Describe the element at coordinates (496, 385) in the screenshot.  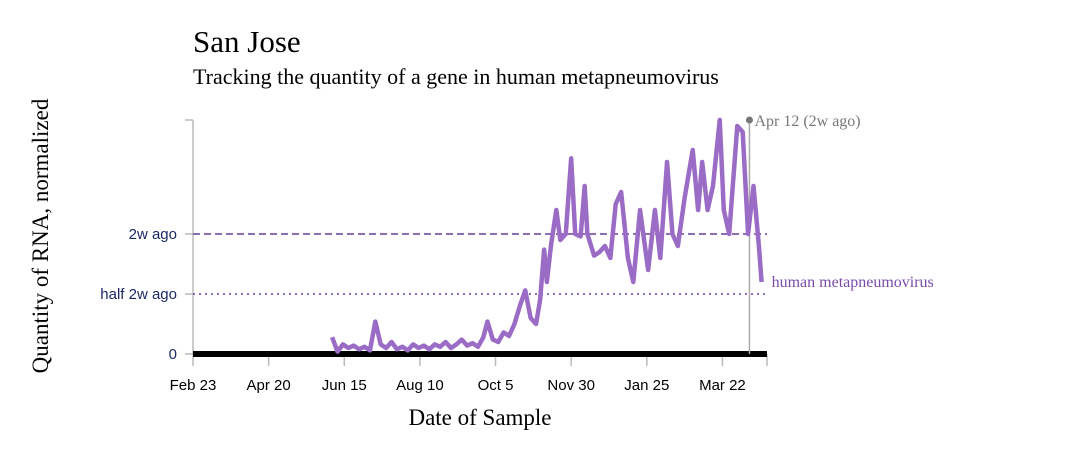
I see `x-tick-label: Oct 5` at that location.